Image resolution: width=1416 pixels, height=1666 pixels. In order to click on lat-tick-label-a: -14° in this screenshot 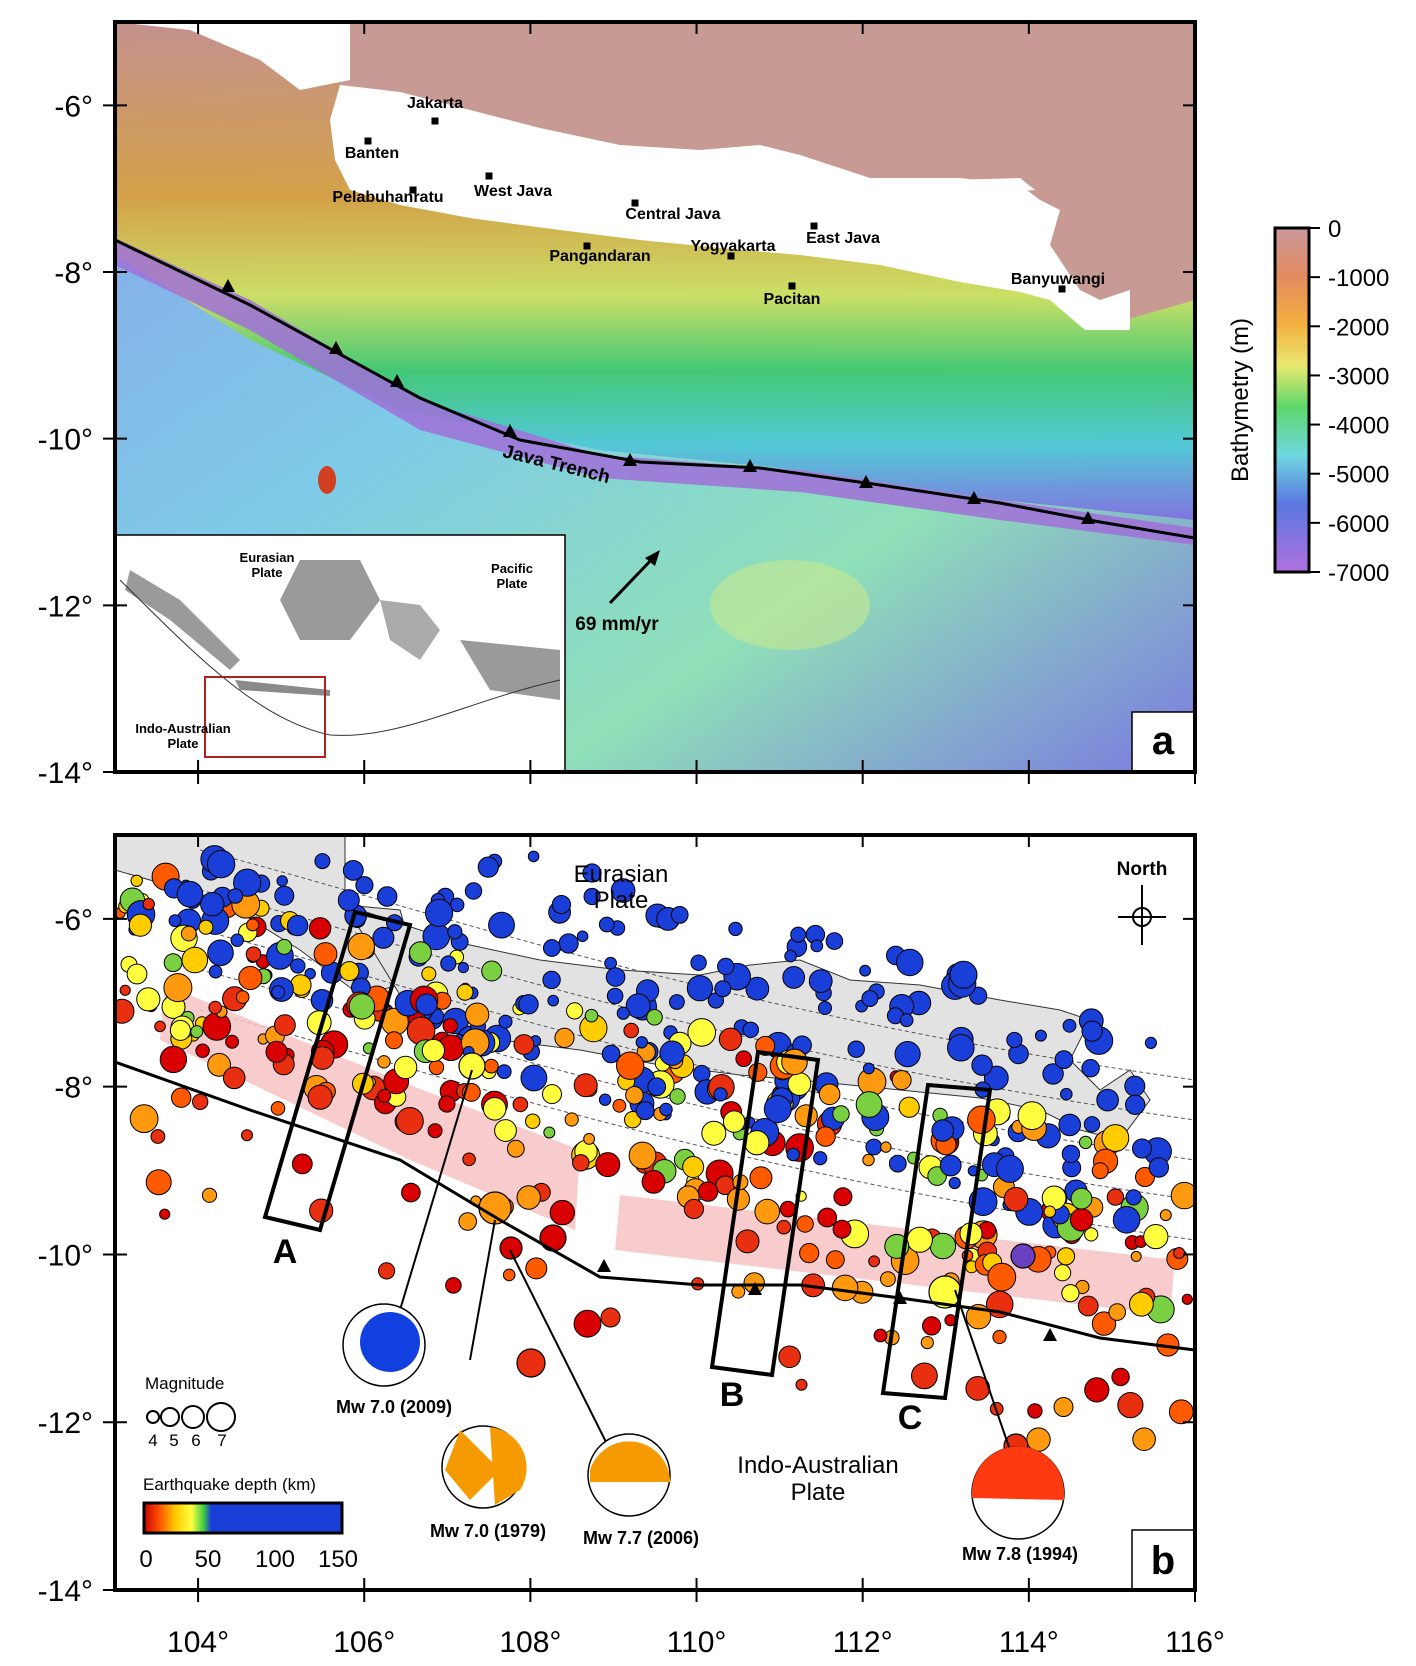, I will do `click(65, 773)`.